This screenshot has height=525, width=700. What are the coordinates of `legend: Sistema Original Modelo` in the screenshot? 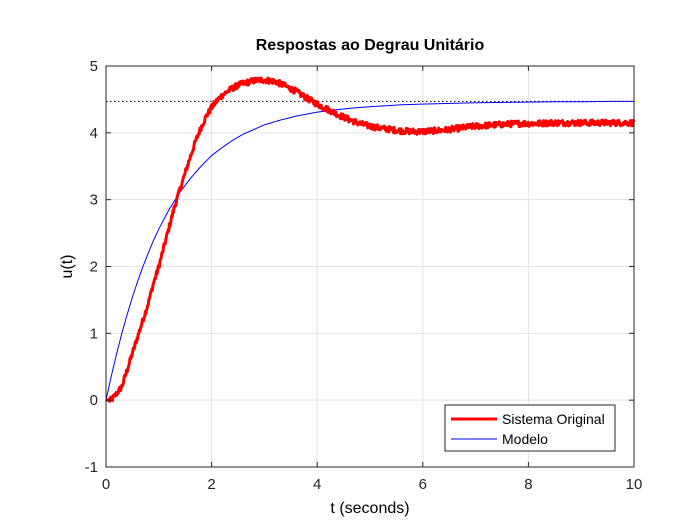 It's located at (530, 428).